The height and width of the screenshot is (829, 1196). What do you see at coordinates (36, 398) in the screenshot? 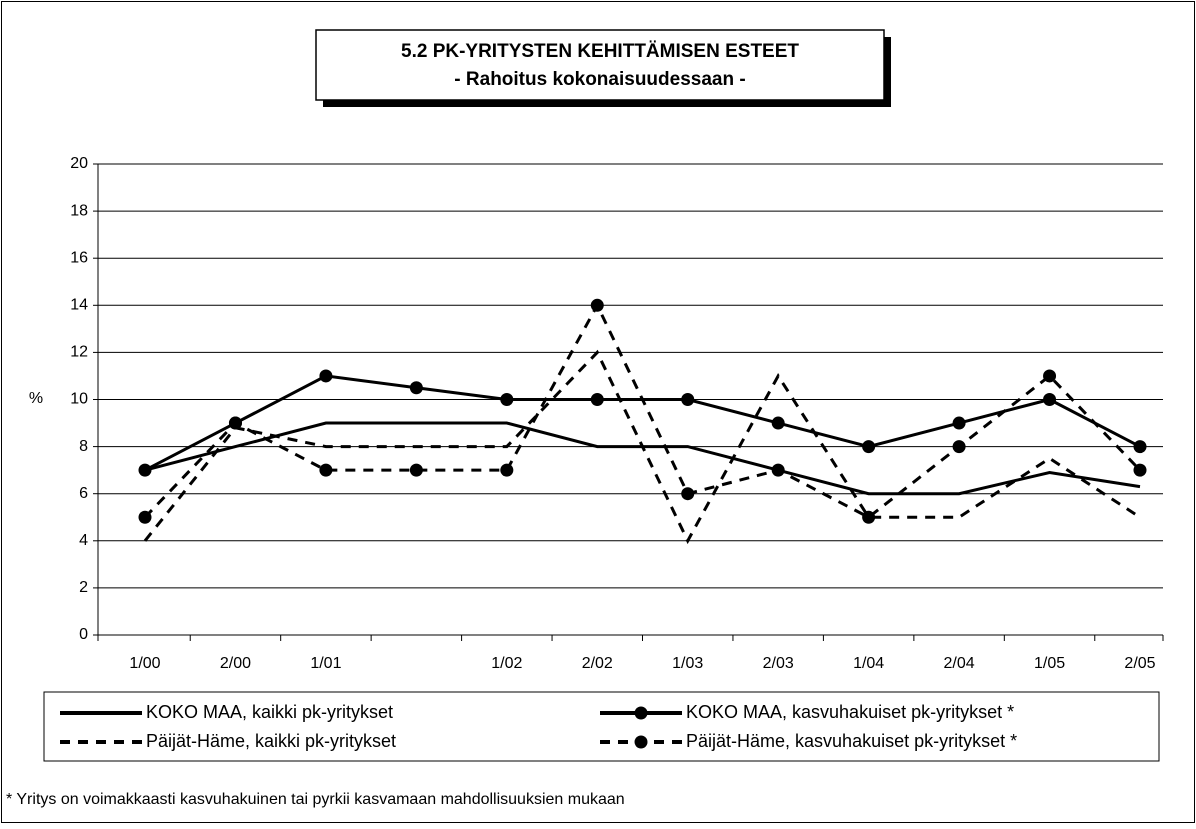
I see `y-axis-label: %` at bounding box center [36, 398].